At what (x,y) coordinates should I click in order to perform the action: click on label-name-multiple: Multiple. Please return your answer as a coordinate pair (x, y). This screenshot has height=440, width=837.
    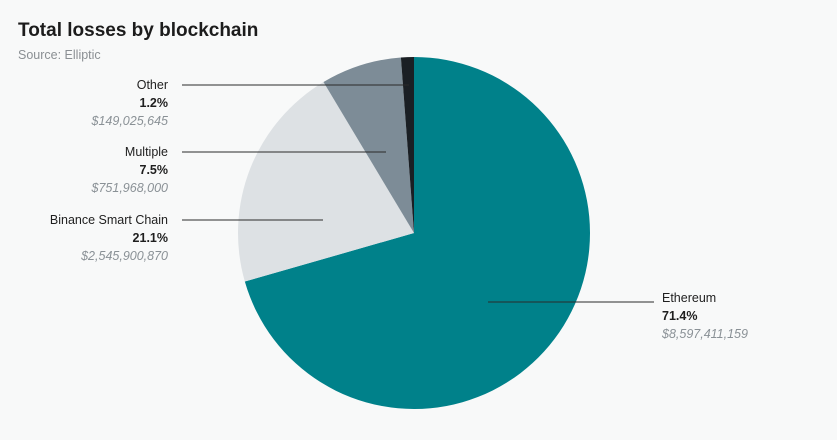
    Looking at the image, I should click on (146, 152).